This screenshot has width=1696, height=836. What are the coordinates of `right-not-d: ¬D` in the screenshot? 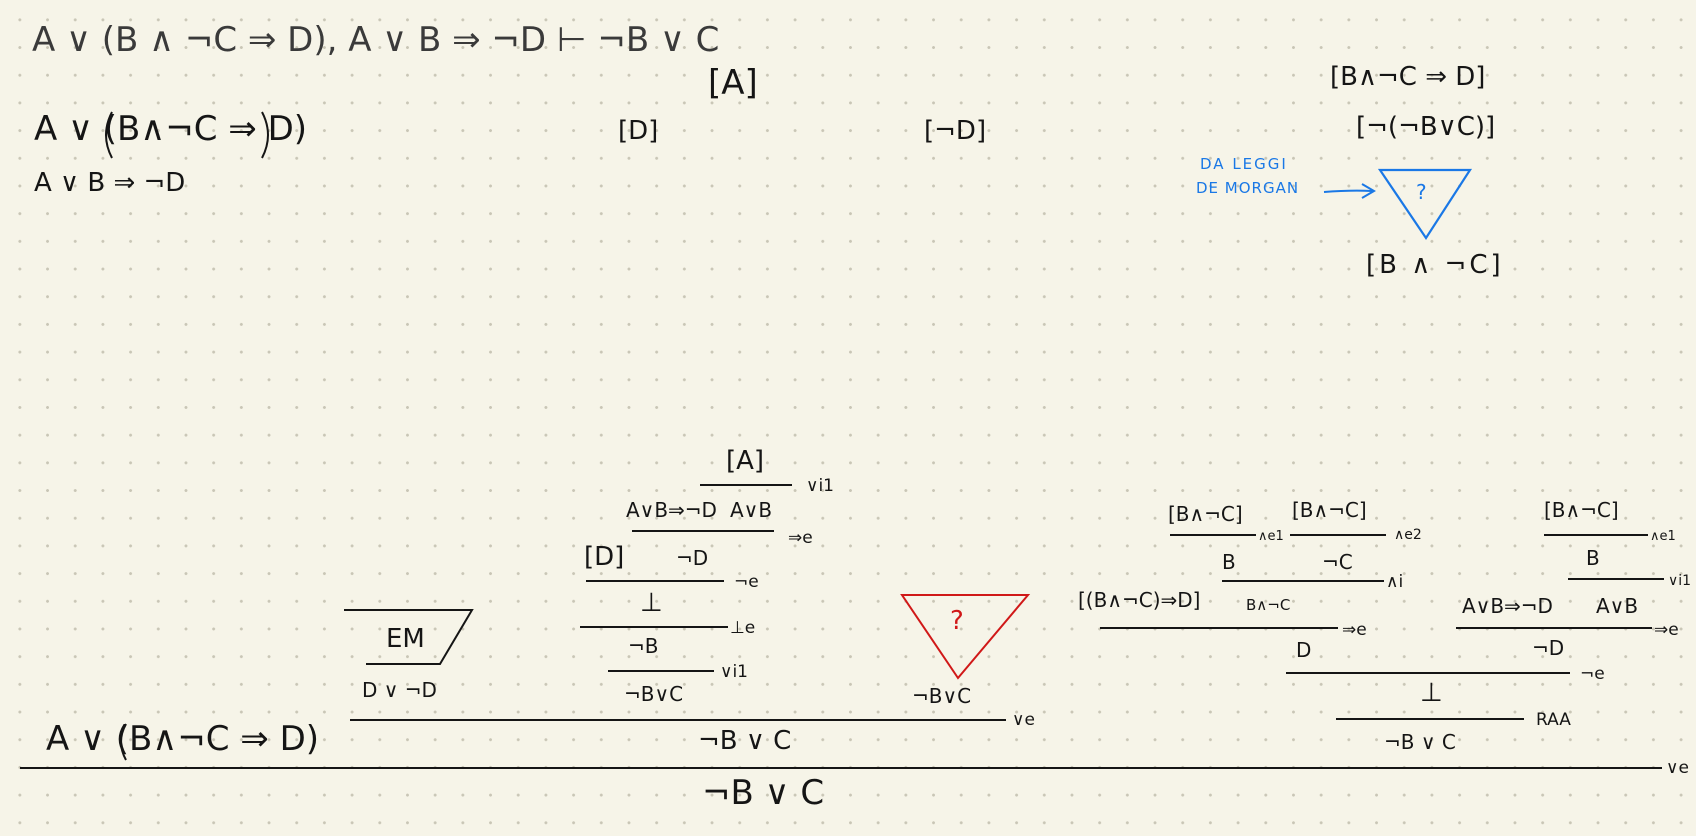 It's located at (1548, 648).